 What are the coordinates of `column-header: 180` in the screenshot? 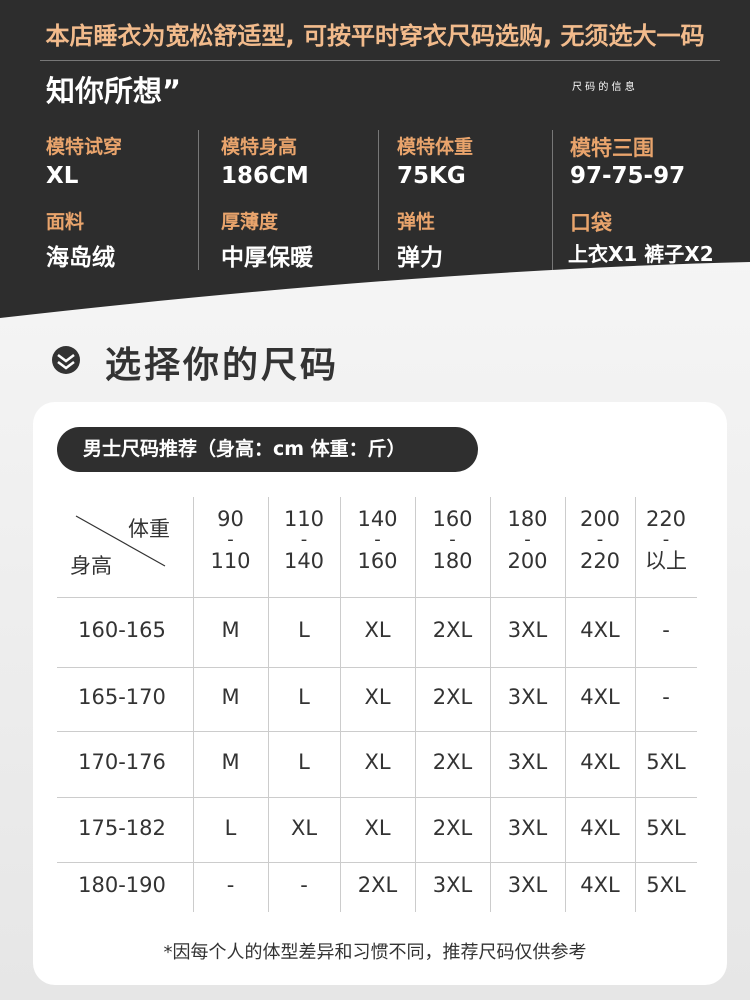 It's located at (452, 561).